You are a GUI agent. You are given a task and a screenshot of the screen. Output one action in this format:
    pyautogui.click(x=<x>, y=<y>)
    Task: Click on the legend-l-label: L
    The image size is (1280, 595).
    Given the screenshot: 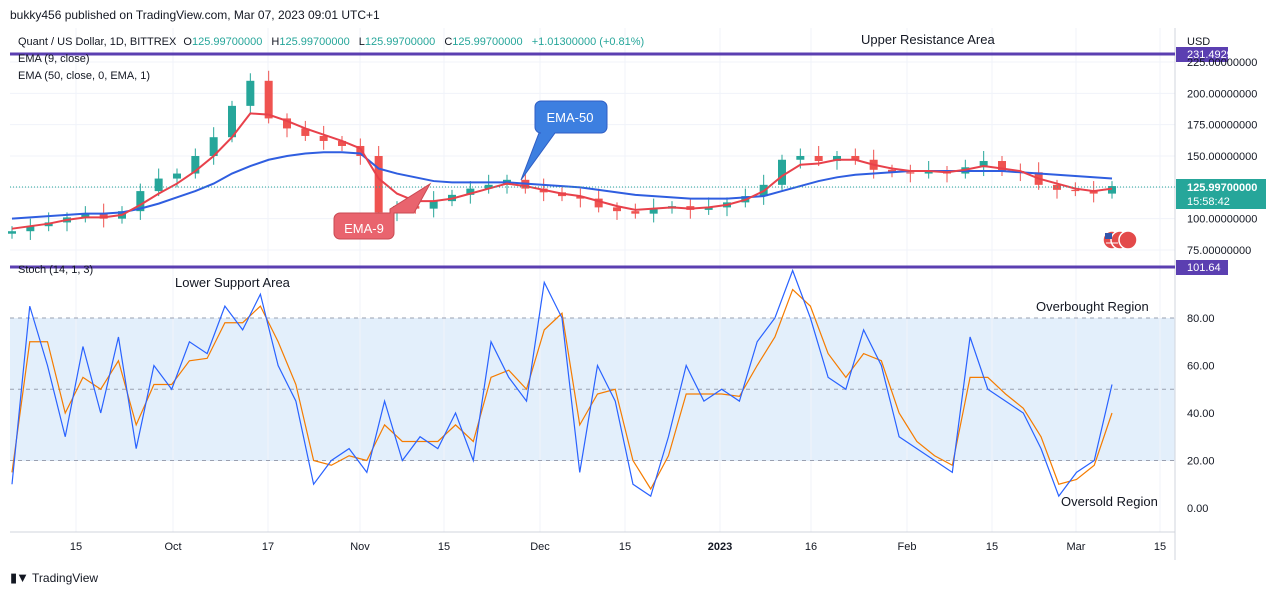 What is the action you would take?
    pyautogui.click(x=362, y=42)
    